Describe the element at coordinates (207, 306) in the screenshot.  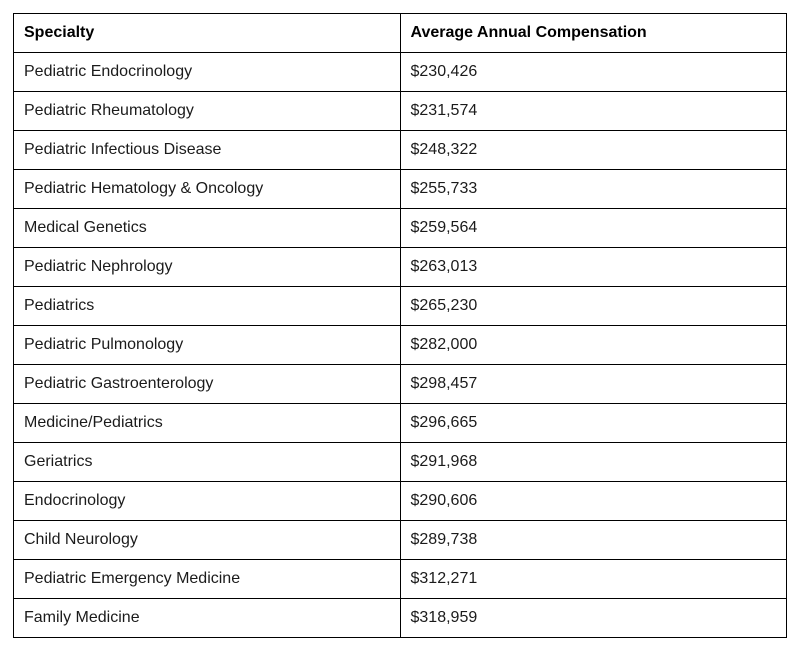
I see `specialty-cell: Pediatrics` at that location.